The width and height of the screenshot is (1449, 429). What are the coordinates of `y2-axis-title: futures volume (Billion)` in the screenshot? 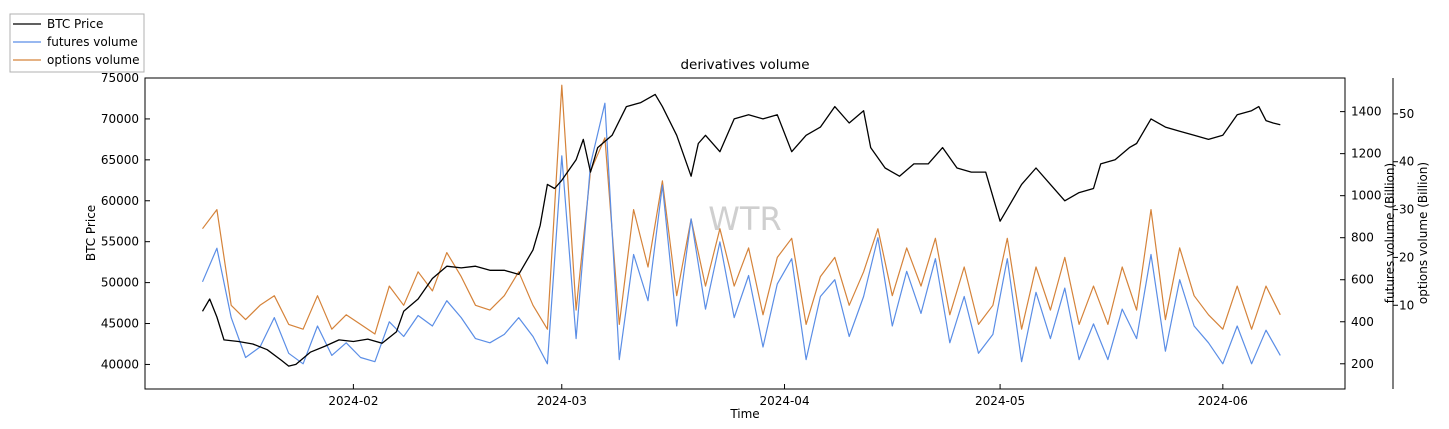 It's located at (1390, 233).